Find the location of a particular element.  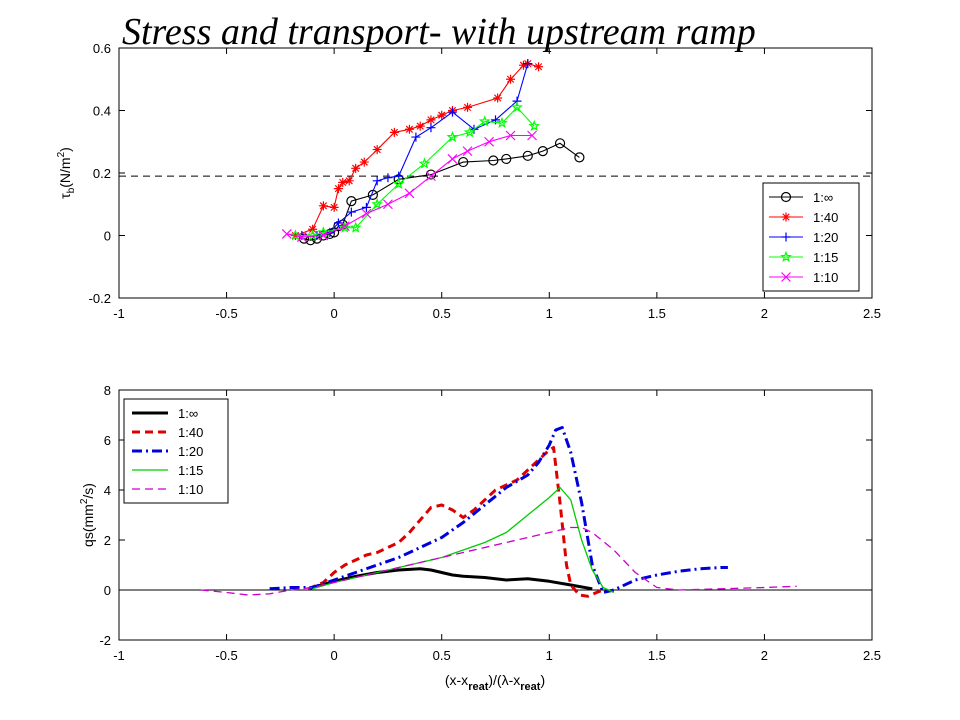

bottom-ytick-label: 4 is located at coordinates (107, 490).